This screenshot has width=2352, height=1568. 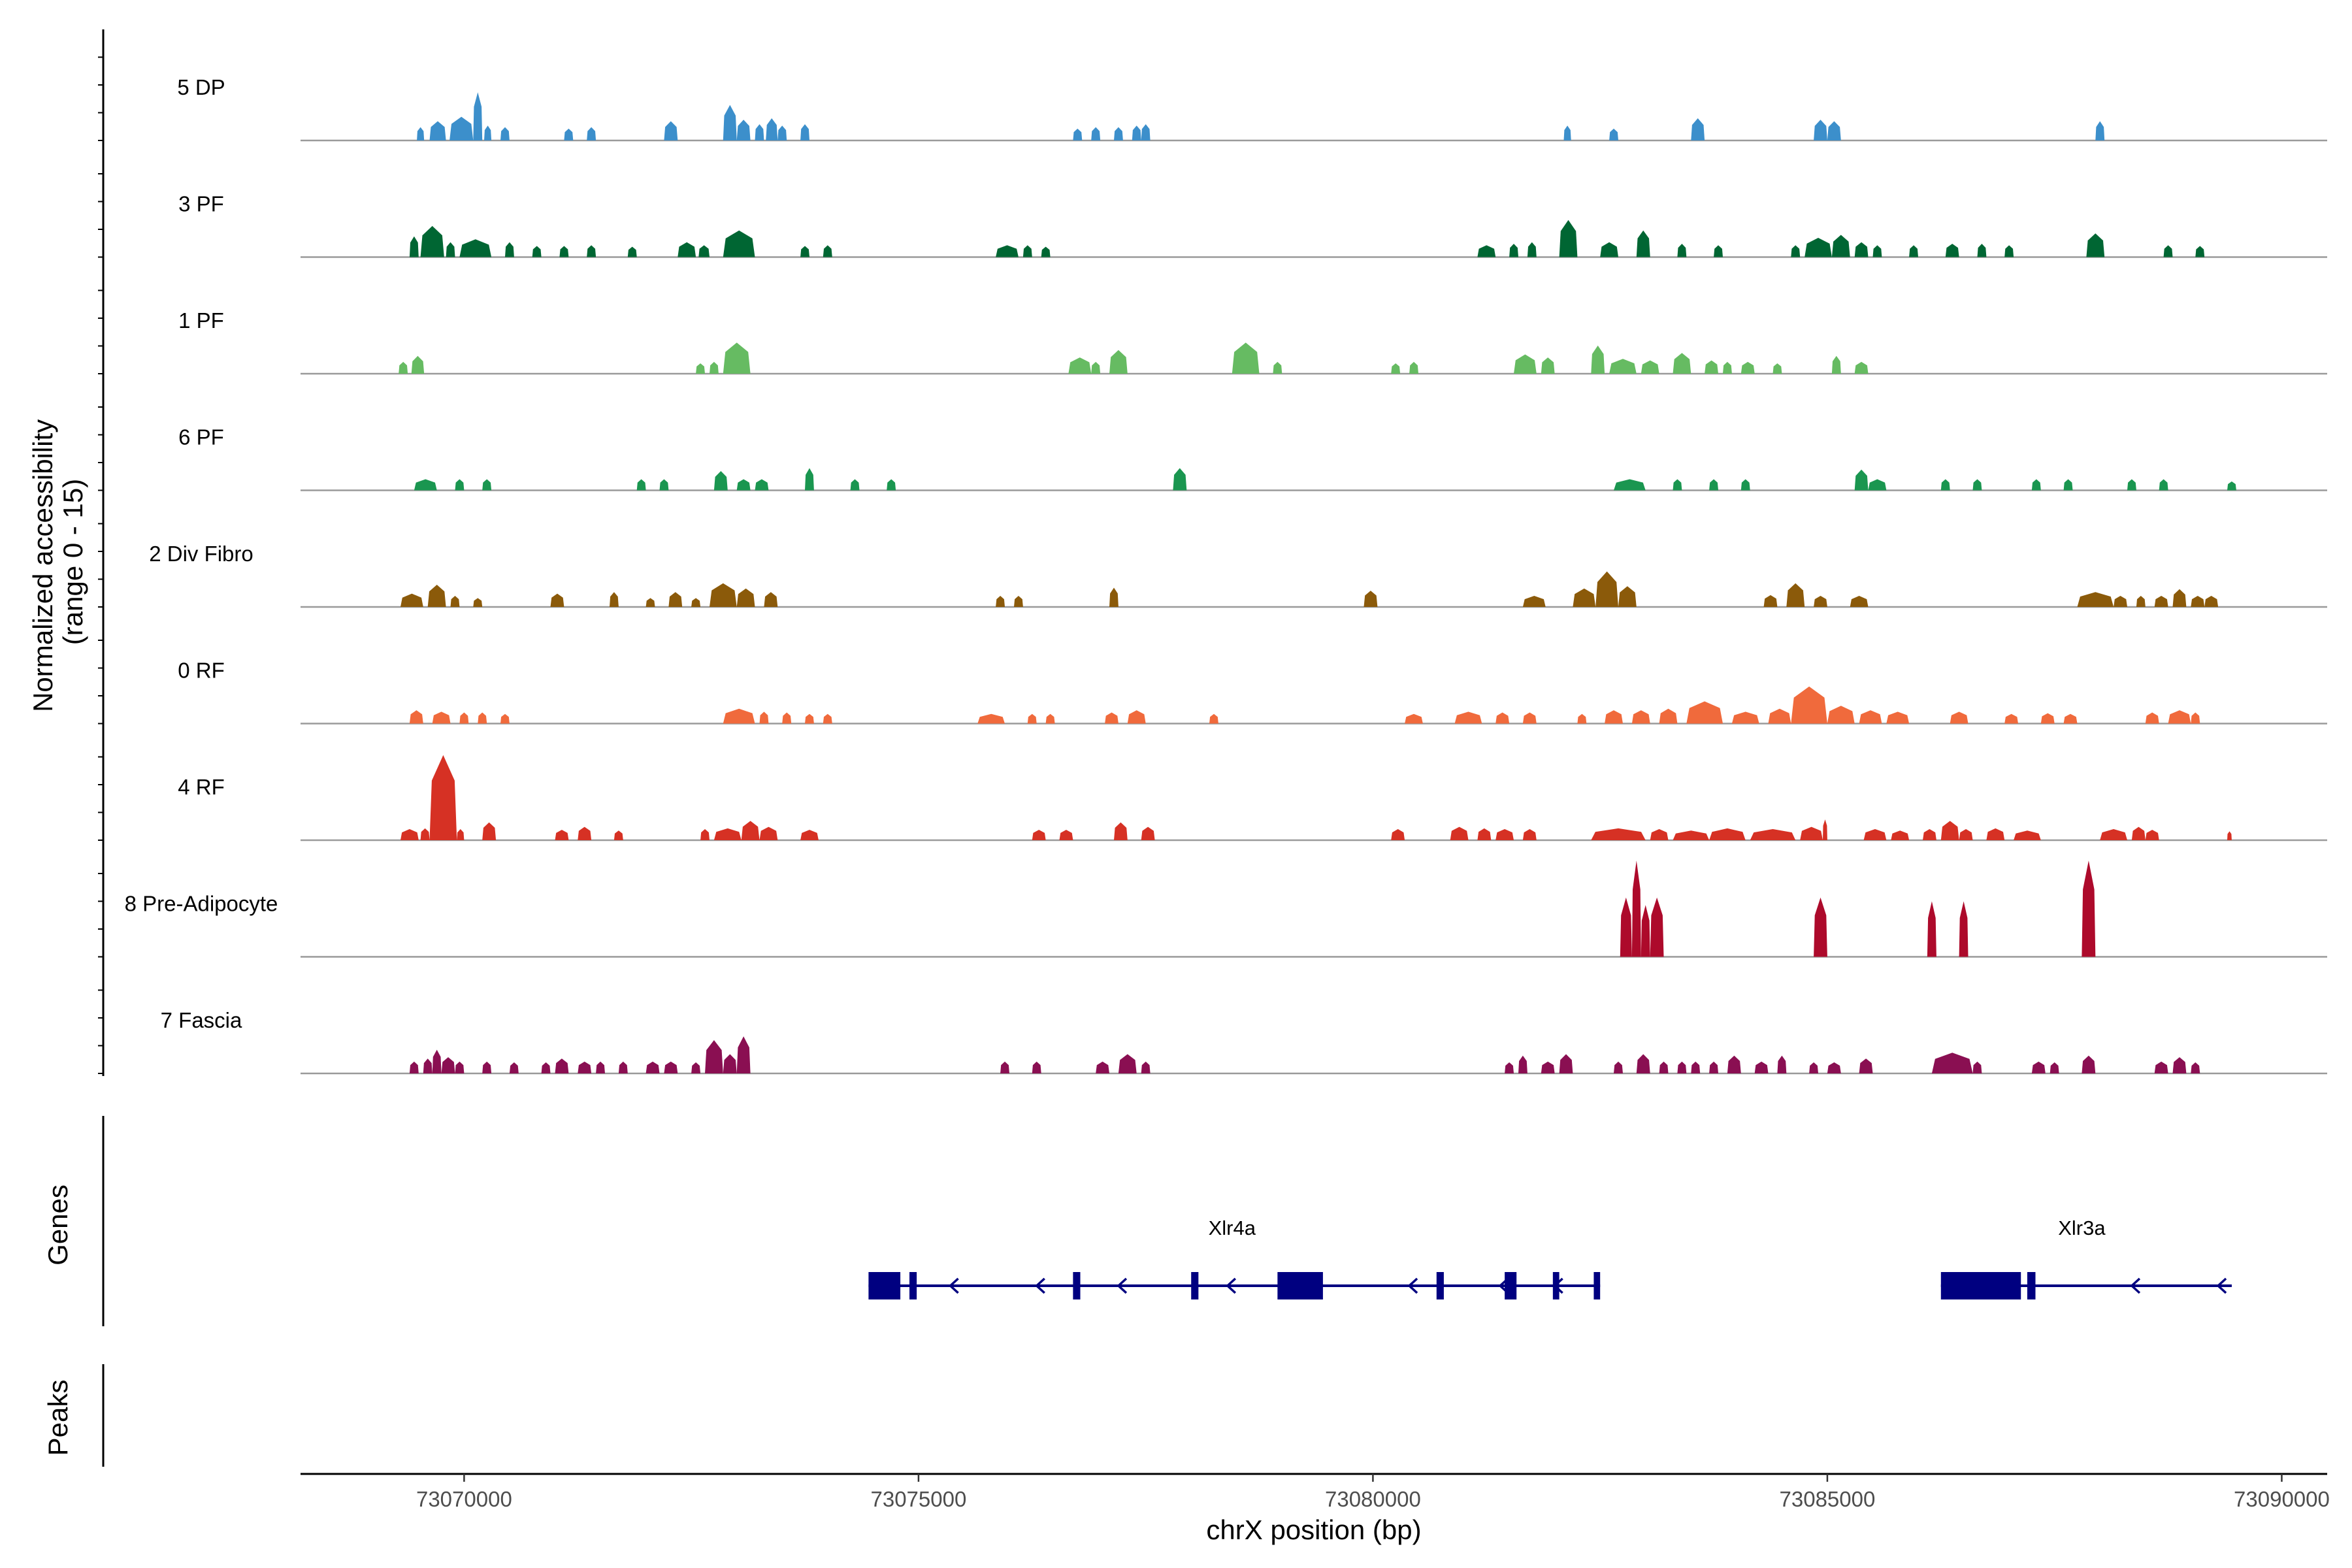 I want to click on track-1-pf: 1 PF, so click(x=1252, y=341).